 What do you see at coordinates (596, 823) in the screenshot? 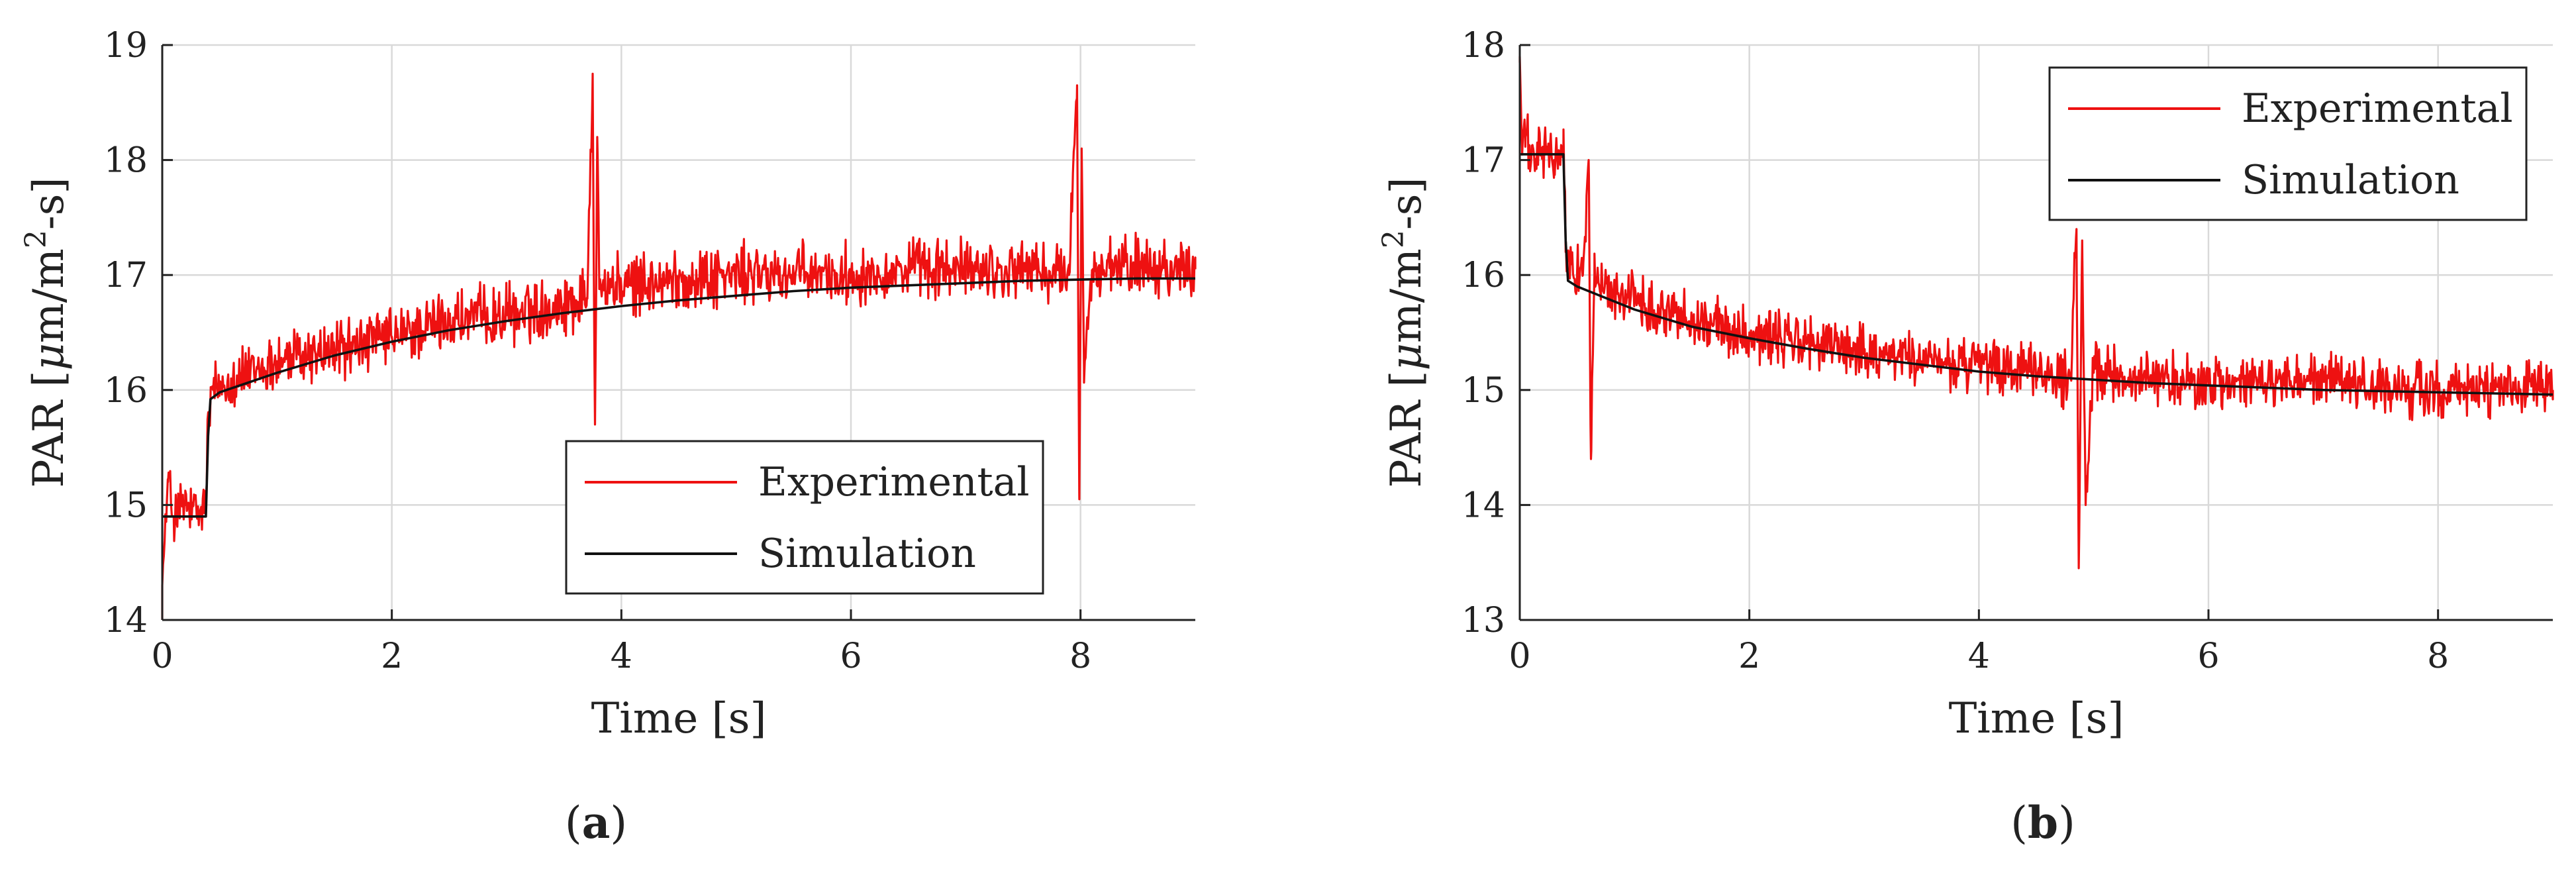
I see `panel-label: (a)` at bounding box center [596, 823].